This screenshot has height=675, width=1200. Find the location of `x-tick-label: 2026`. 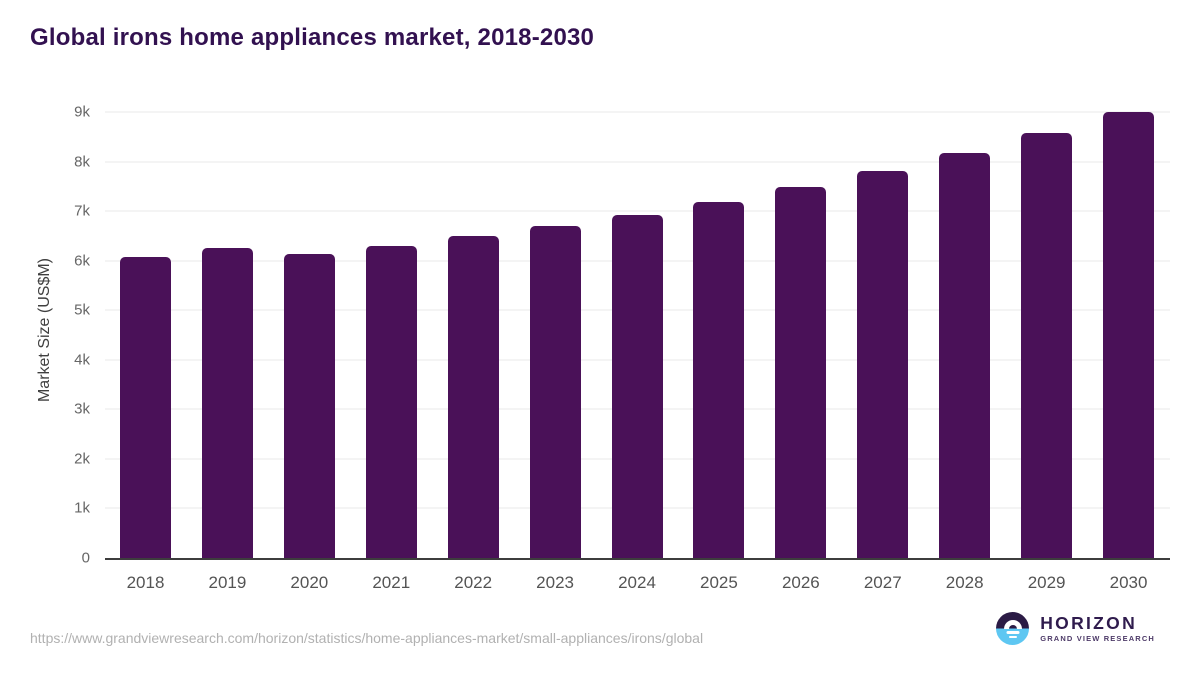

x-tick-label: 2026 is located at coordinates (800, 582).